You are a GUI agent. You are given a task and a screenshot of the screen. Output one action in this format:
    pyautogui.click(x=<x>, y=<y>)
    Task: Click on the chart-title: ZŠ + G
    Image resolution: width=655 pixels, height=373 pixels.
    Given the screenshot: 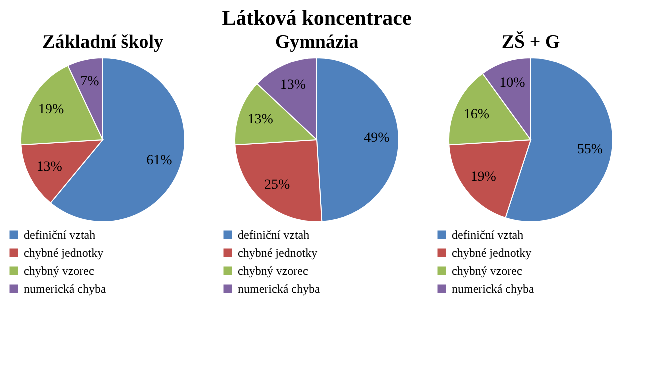 What is the action you would take?
    pyautogui.click(x=531, y=42)
    